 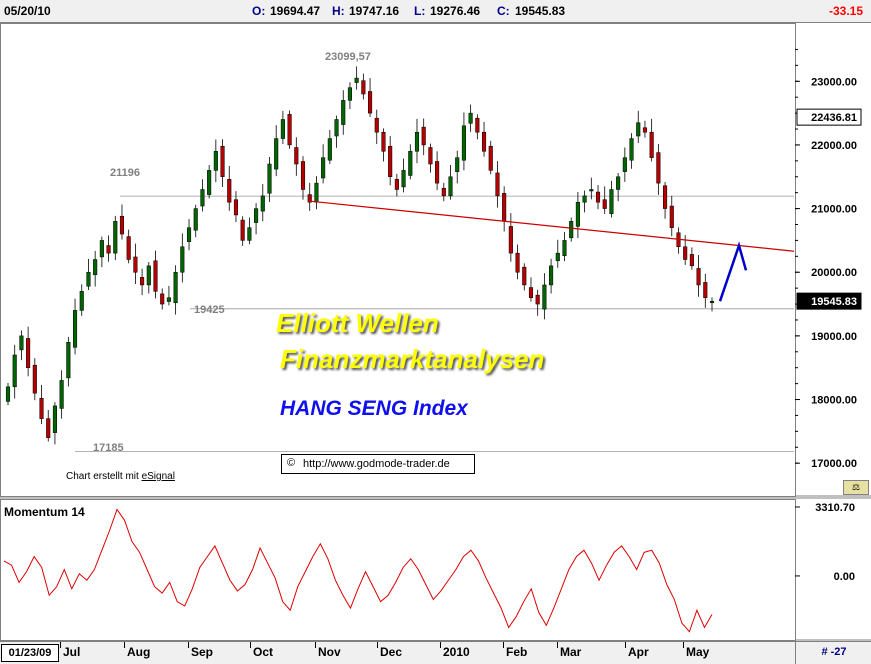 What do you see at coordinates (30, 653) in the screenshot?
I see `start-date: 01/23/09` at bounding box center [30, 653].